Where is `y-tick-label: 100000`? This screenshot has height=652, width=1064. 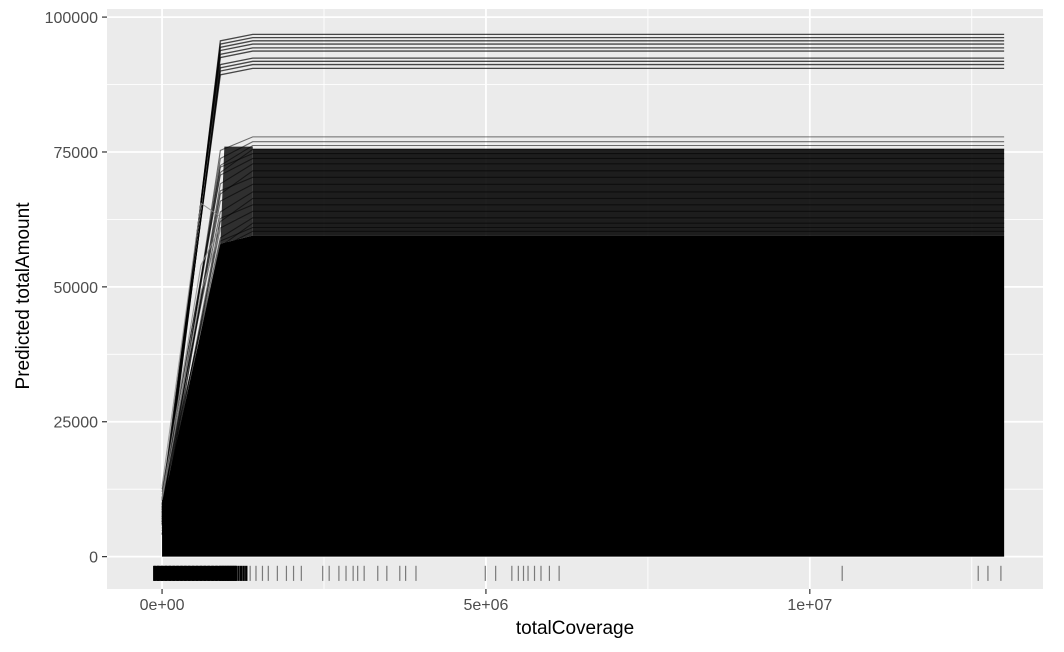
y-tick-label: 100000 is located at coordinates (71, 18).